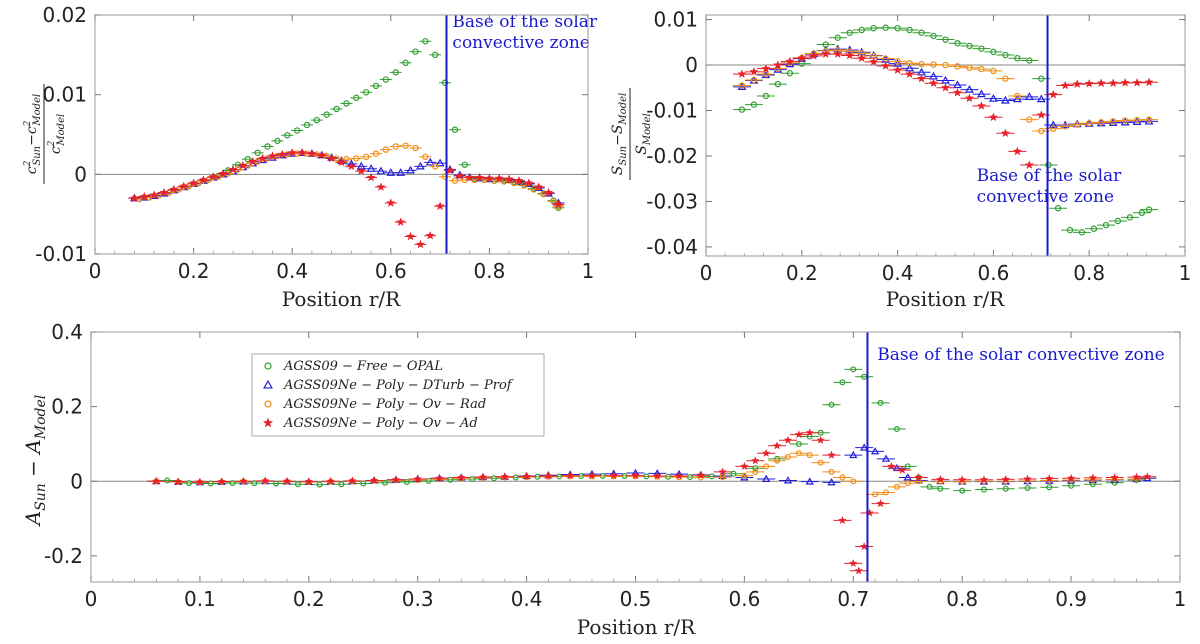 The width and height of the screenshot is (1200, 644). What do you see at coordinates (363, 133) in the screenshot?
I see `panel-sound-speed-marks: Base of the solar convective zone` at bounding box center [363, 133].